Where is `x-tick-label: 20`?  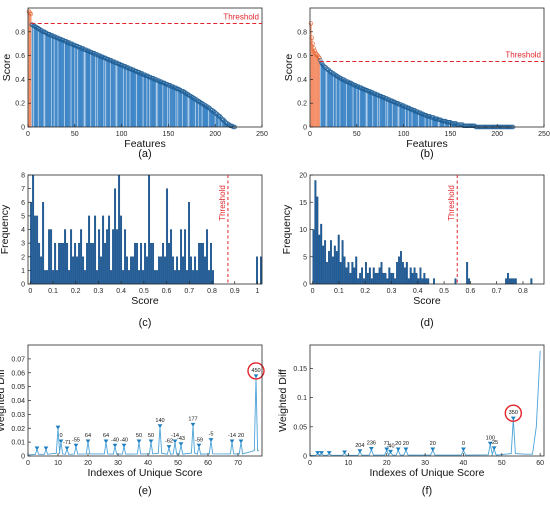
x-tick-label: 20 is located at coordinates (387, 463).